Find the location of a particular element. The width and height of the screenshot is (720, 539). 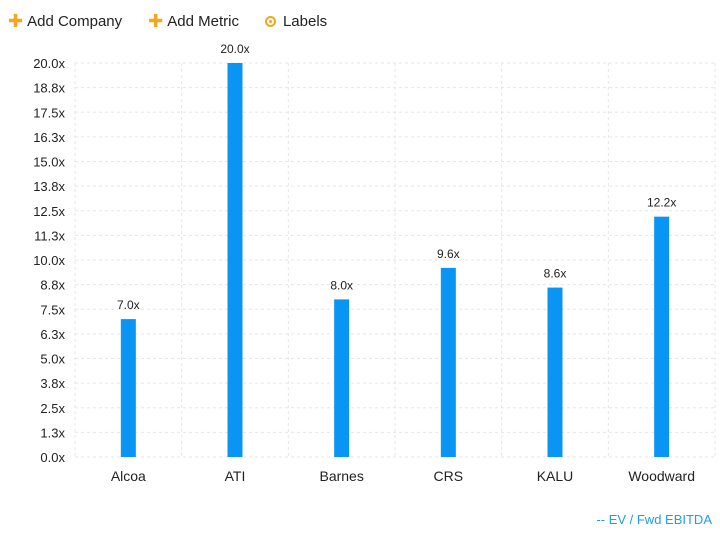

y-tick-label: 17.5x is located at coordinates (49, 112).